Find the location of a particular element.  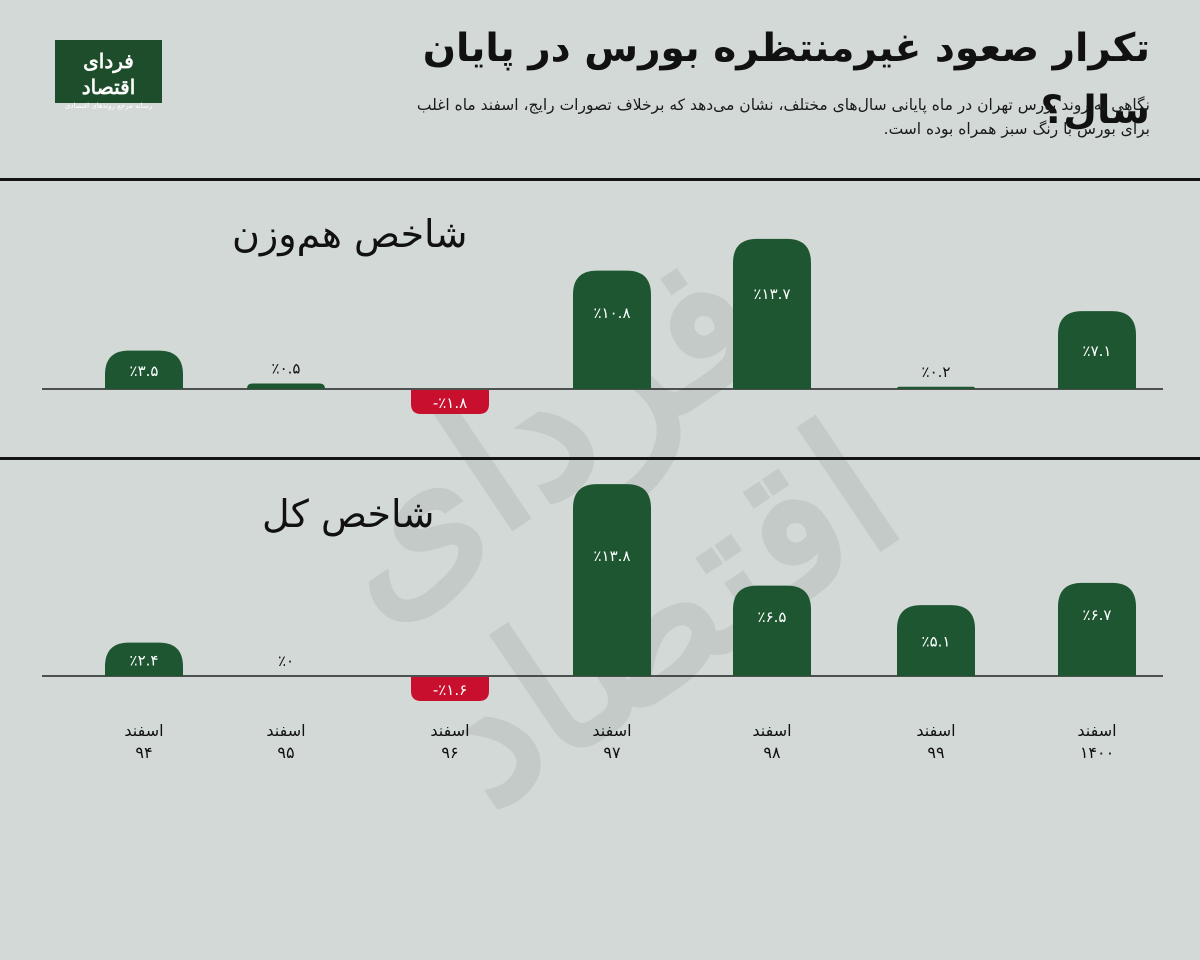

bar-value-label: ٪۰ is located at coordinates (286, 661).